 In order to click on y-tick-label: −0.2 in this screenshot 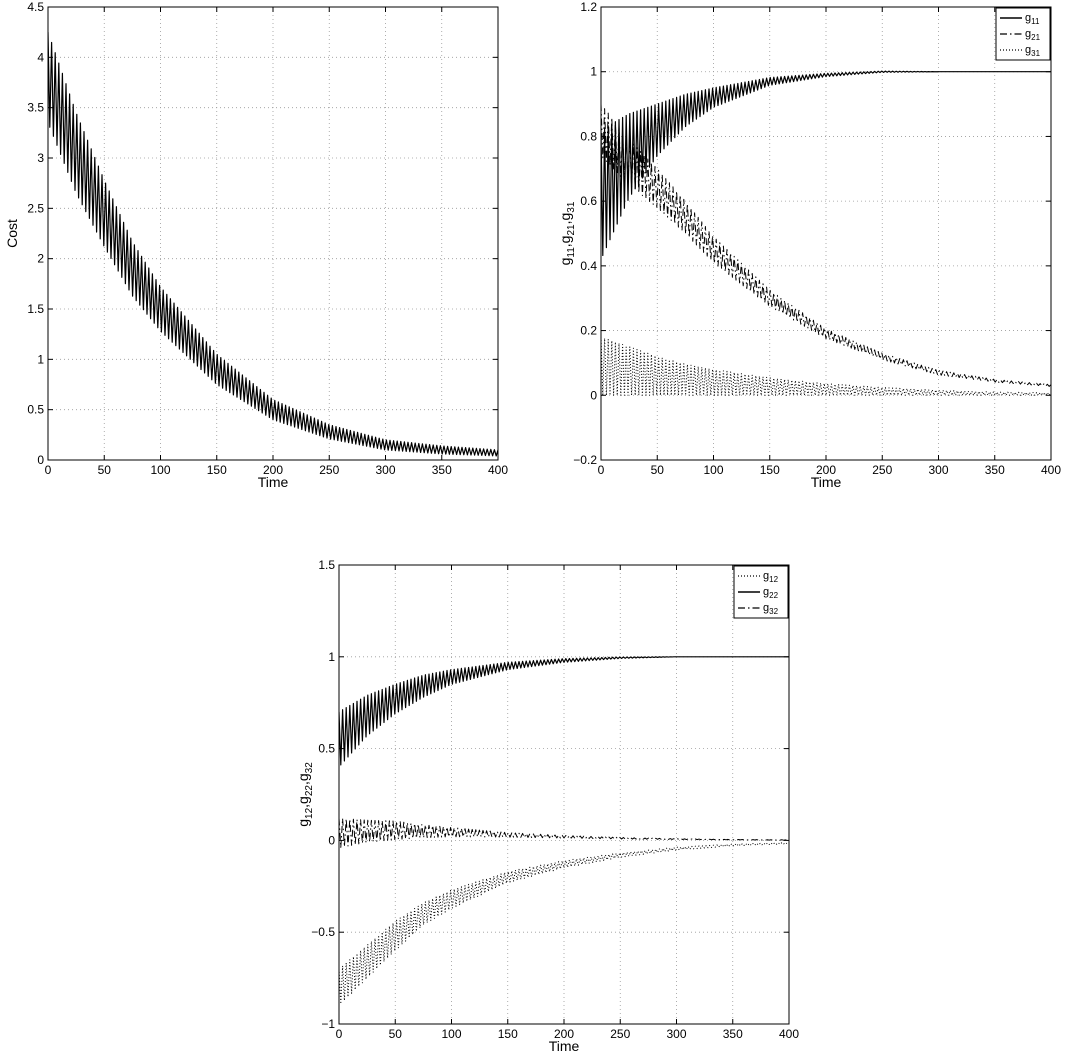, I will do `click(585, 460)`.